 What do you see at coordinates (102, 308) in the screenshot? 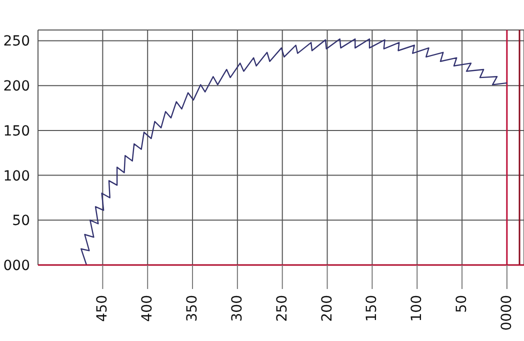
I see `x-tick-label: 450` at bounding box center [102, 308].